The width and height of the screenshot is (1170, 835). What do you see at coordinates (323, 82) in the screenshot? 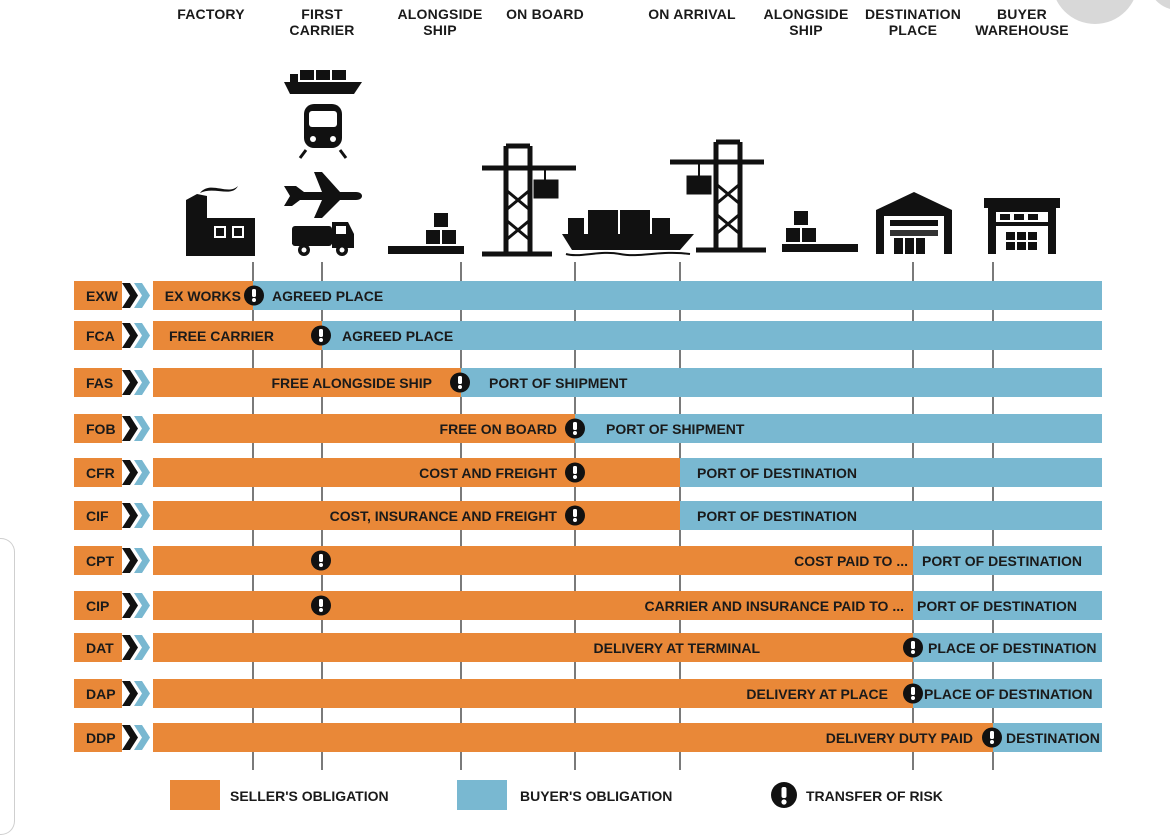
I see `cargo-ship-icon` at bounding box center [323, 82].